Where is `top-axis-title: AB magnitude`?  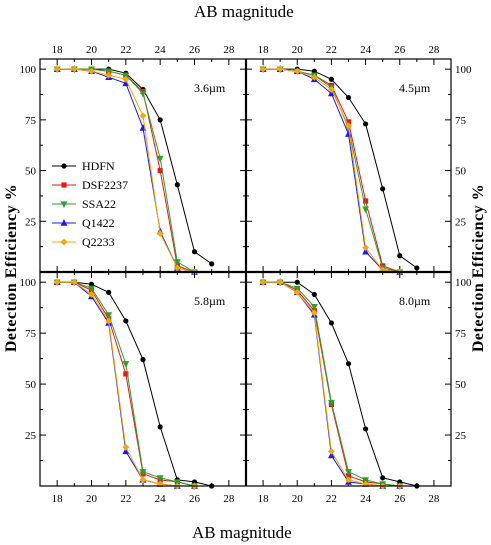 top-axis-title: AB magnitude is located at coordinates (244, 11).